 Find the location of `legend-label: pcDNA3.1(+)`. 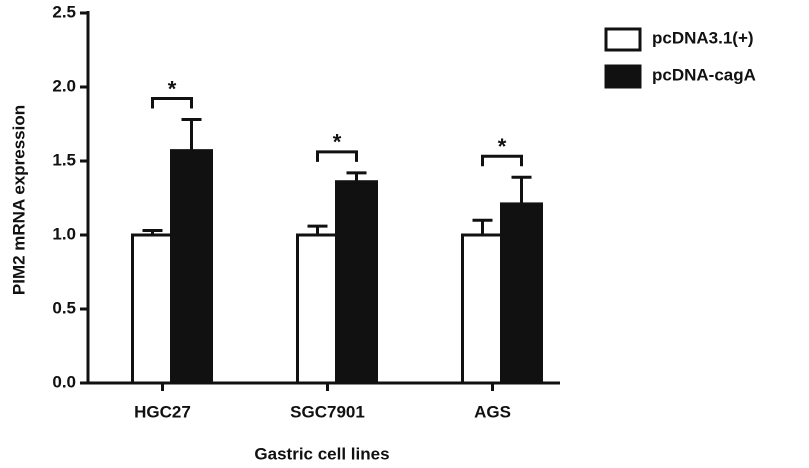

legend-label: pcDNA3.1(+) is located at coordinates (703, 37).